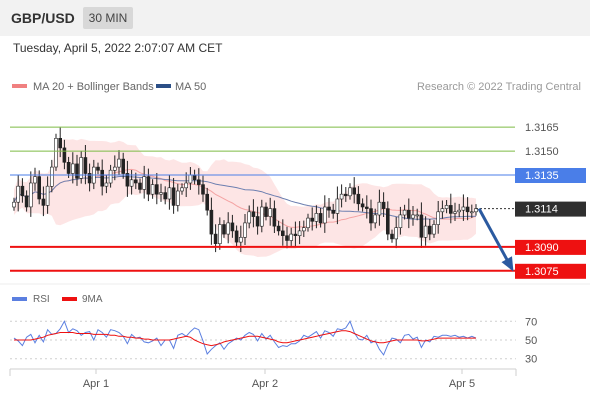  I want to click on ma9-legend-label: 9MA, so click(92, 299).